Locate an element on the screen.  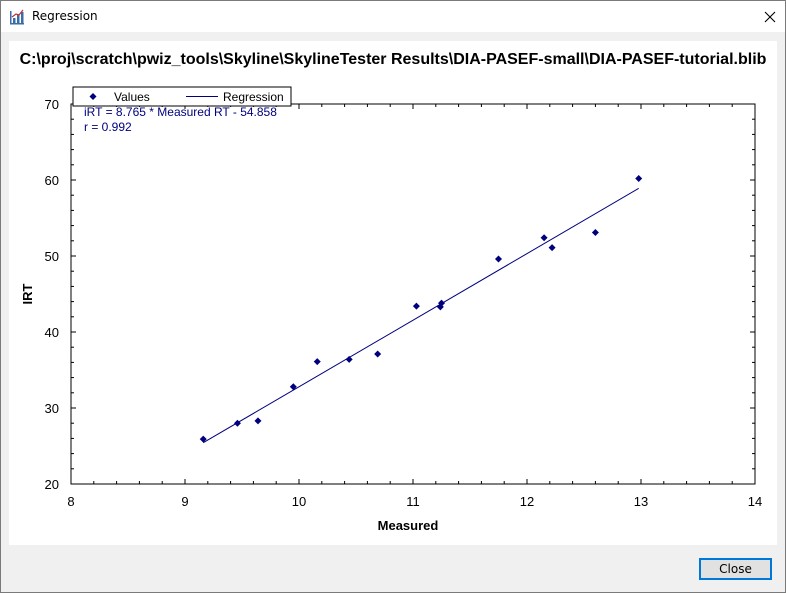
x-axis-label: Measured is located at coordinates (408, 525).